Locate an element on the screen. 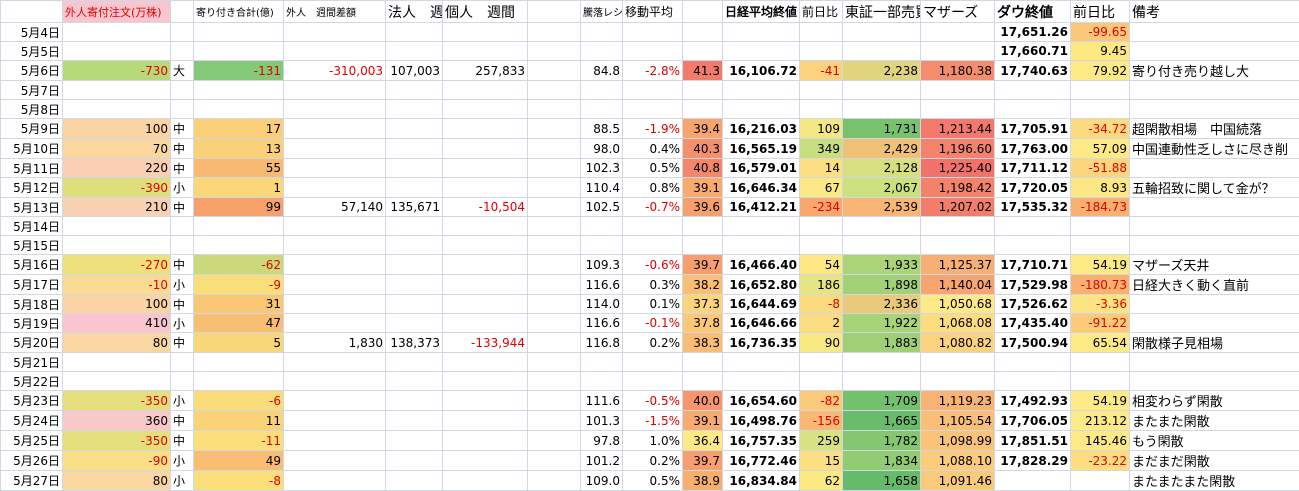 The height and width of the screenshot is (491, 1299). data-cell: 小 is located at coordinates (182, 401).